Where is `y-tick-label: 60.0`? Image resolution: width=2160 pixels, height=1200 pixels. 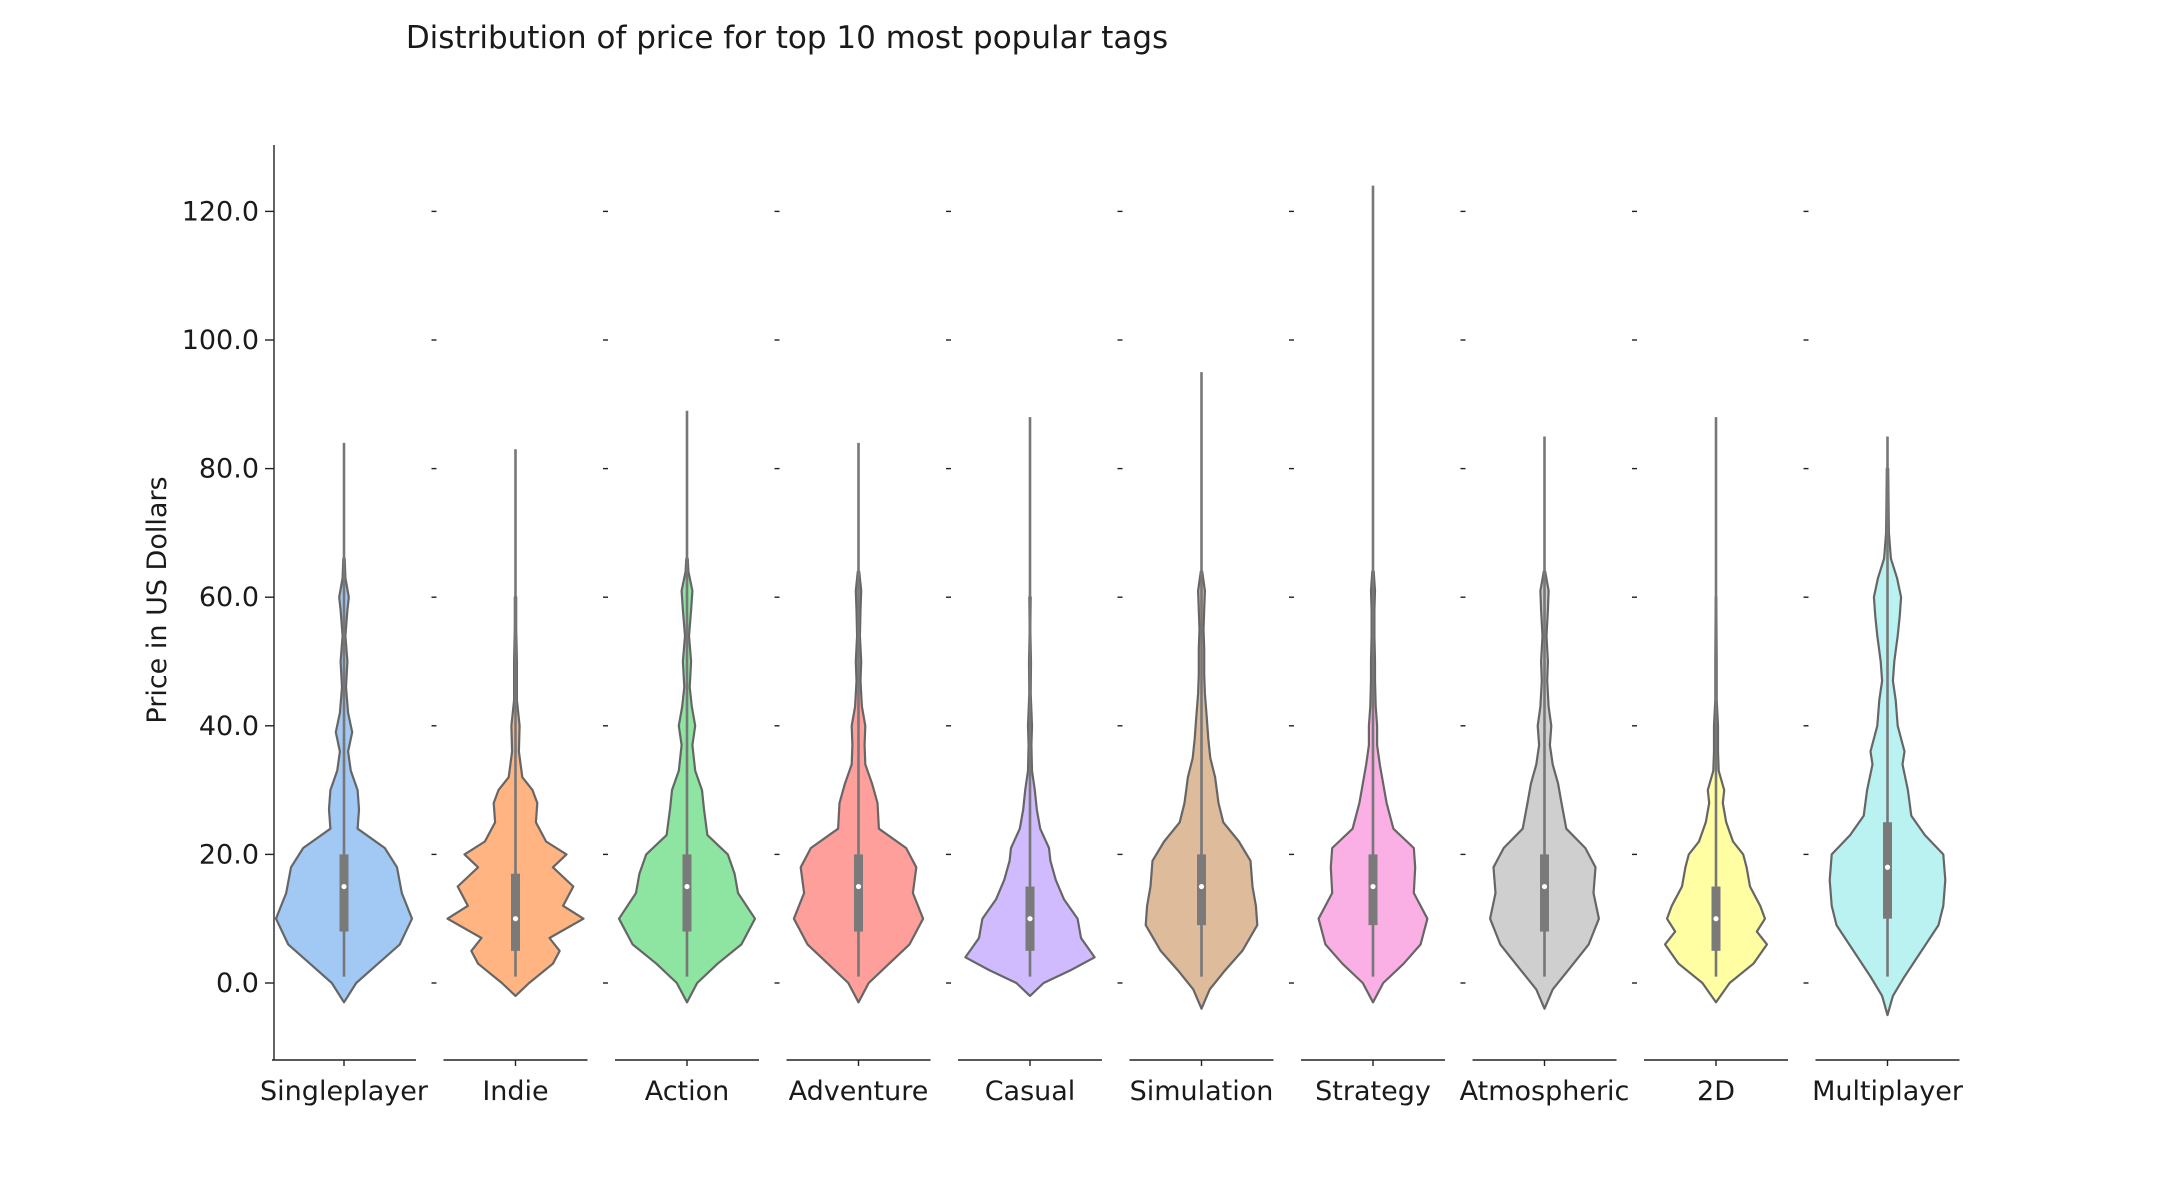
y-tick-label: 60.0 is located at coordinates (229, 597).